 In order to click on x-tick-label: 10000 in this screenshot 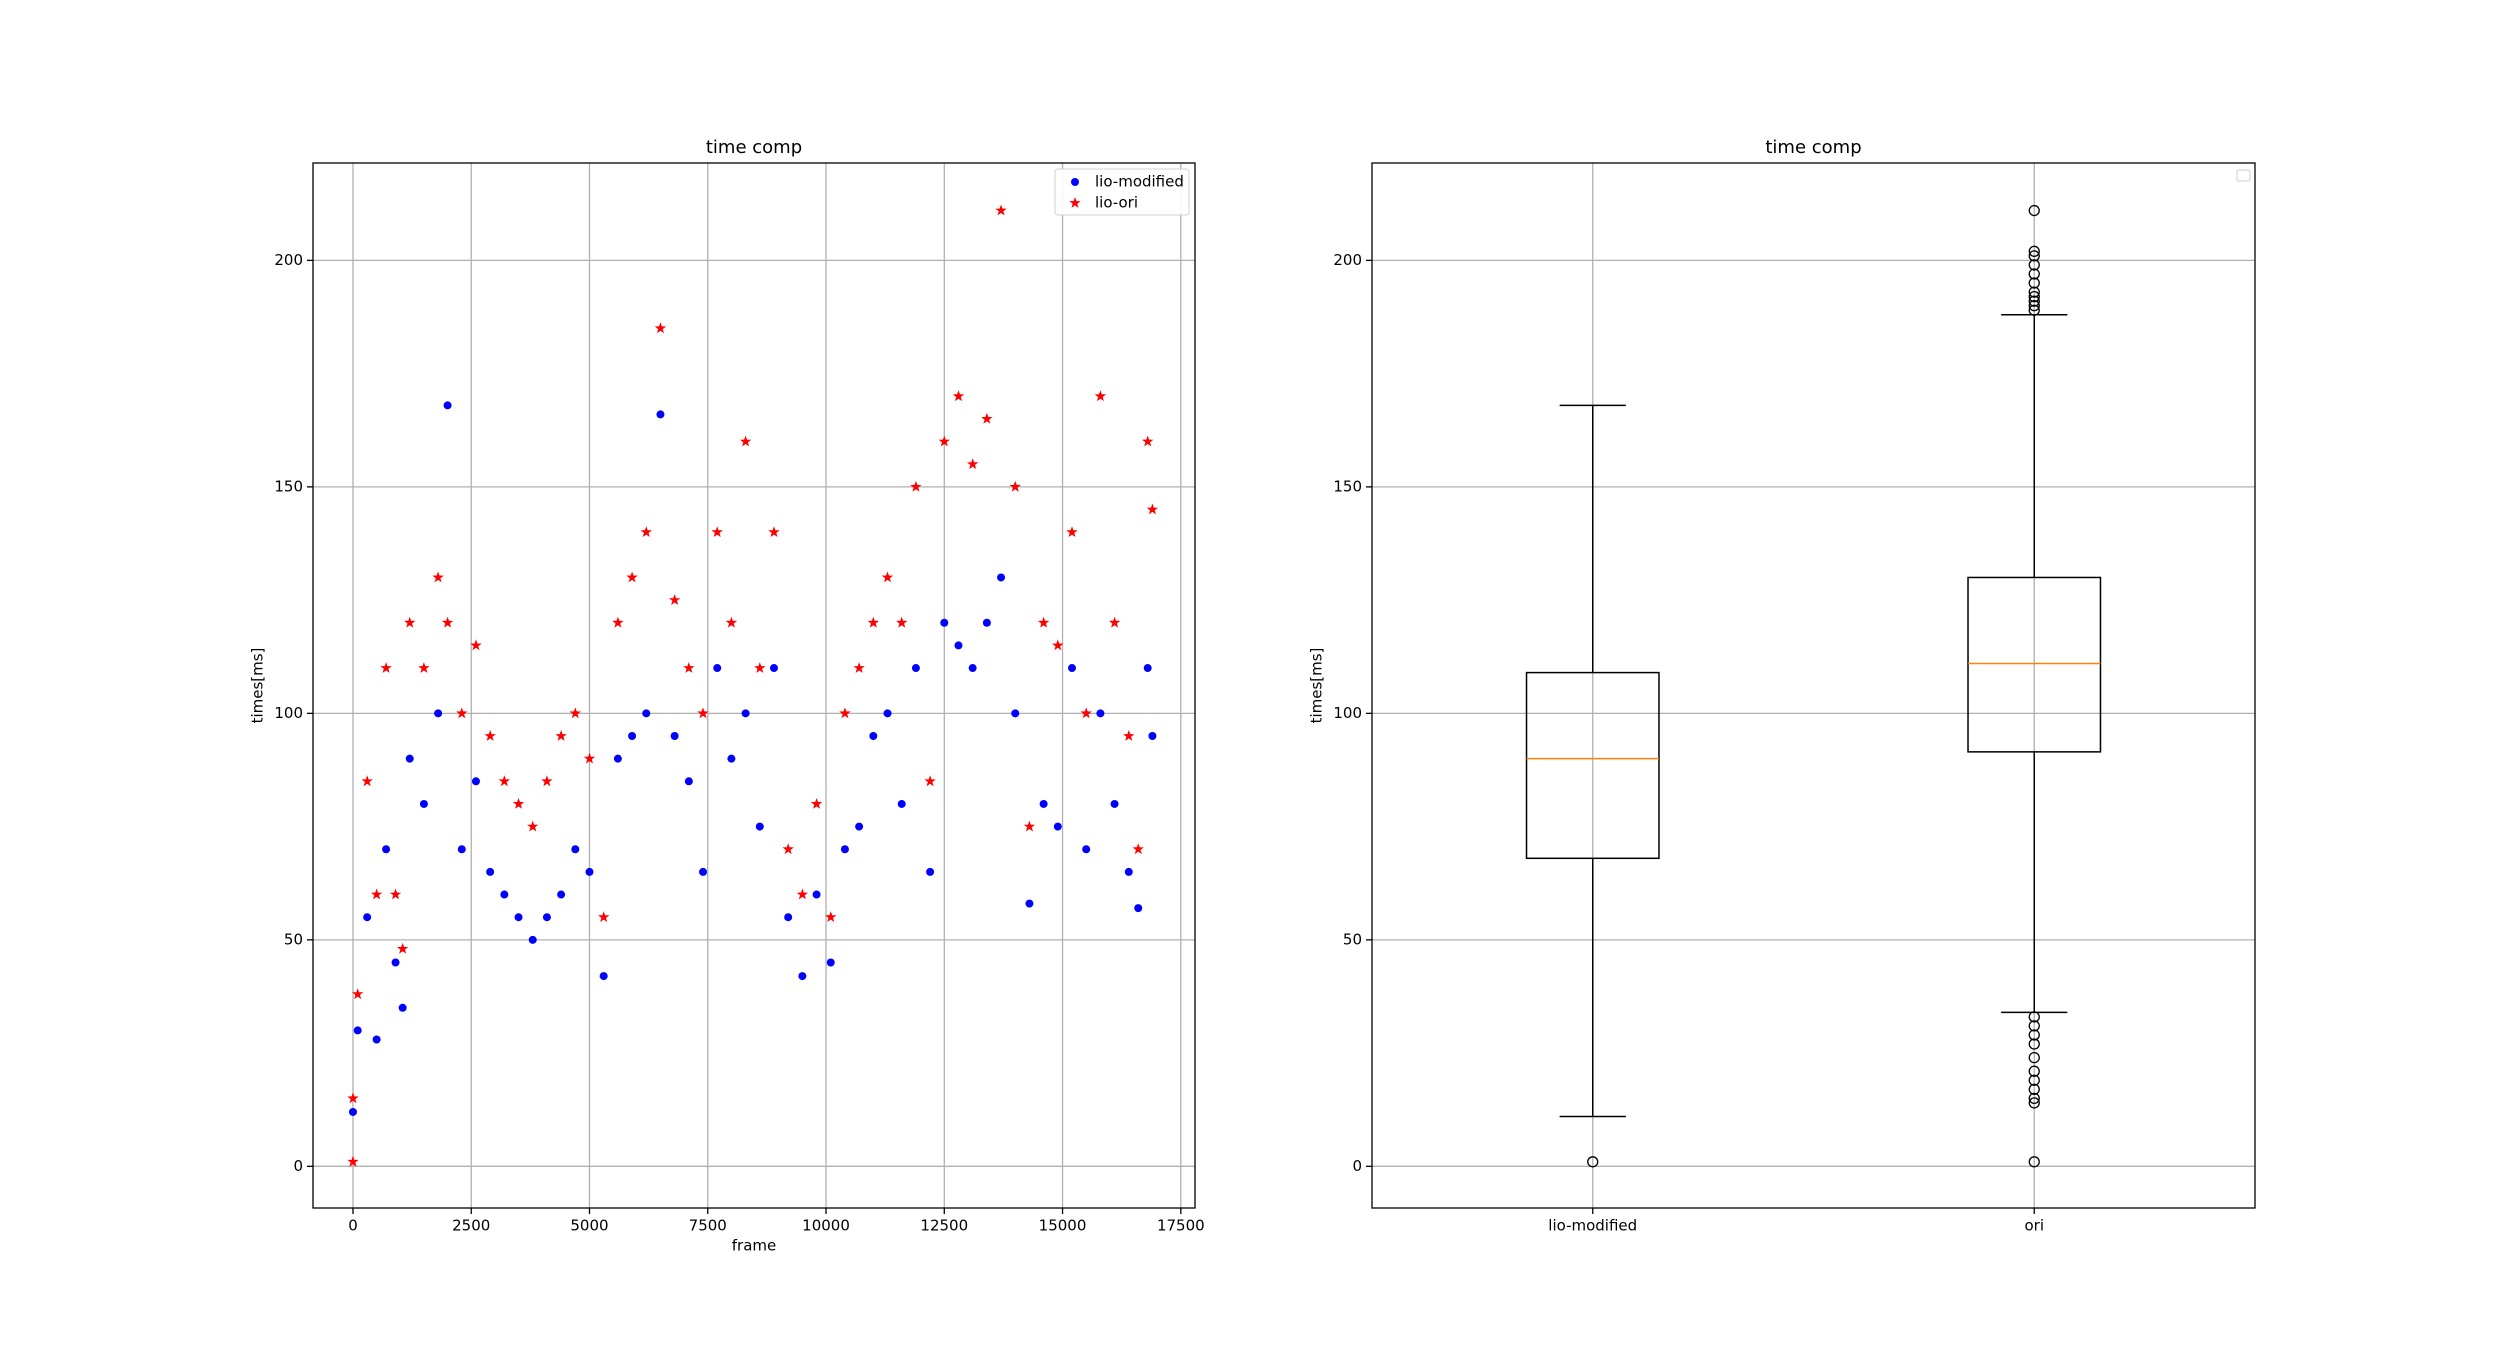, I will do `click(826, 1226)`.